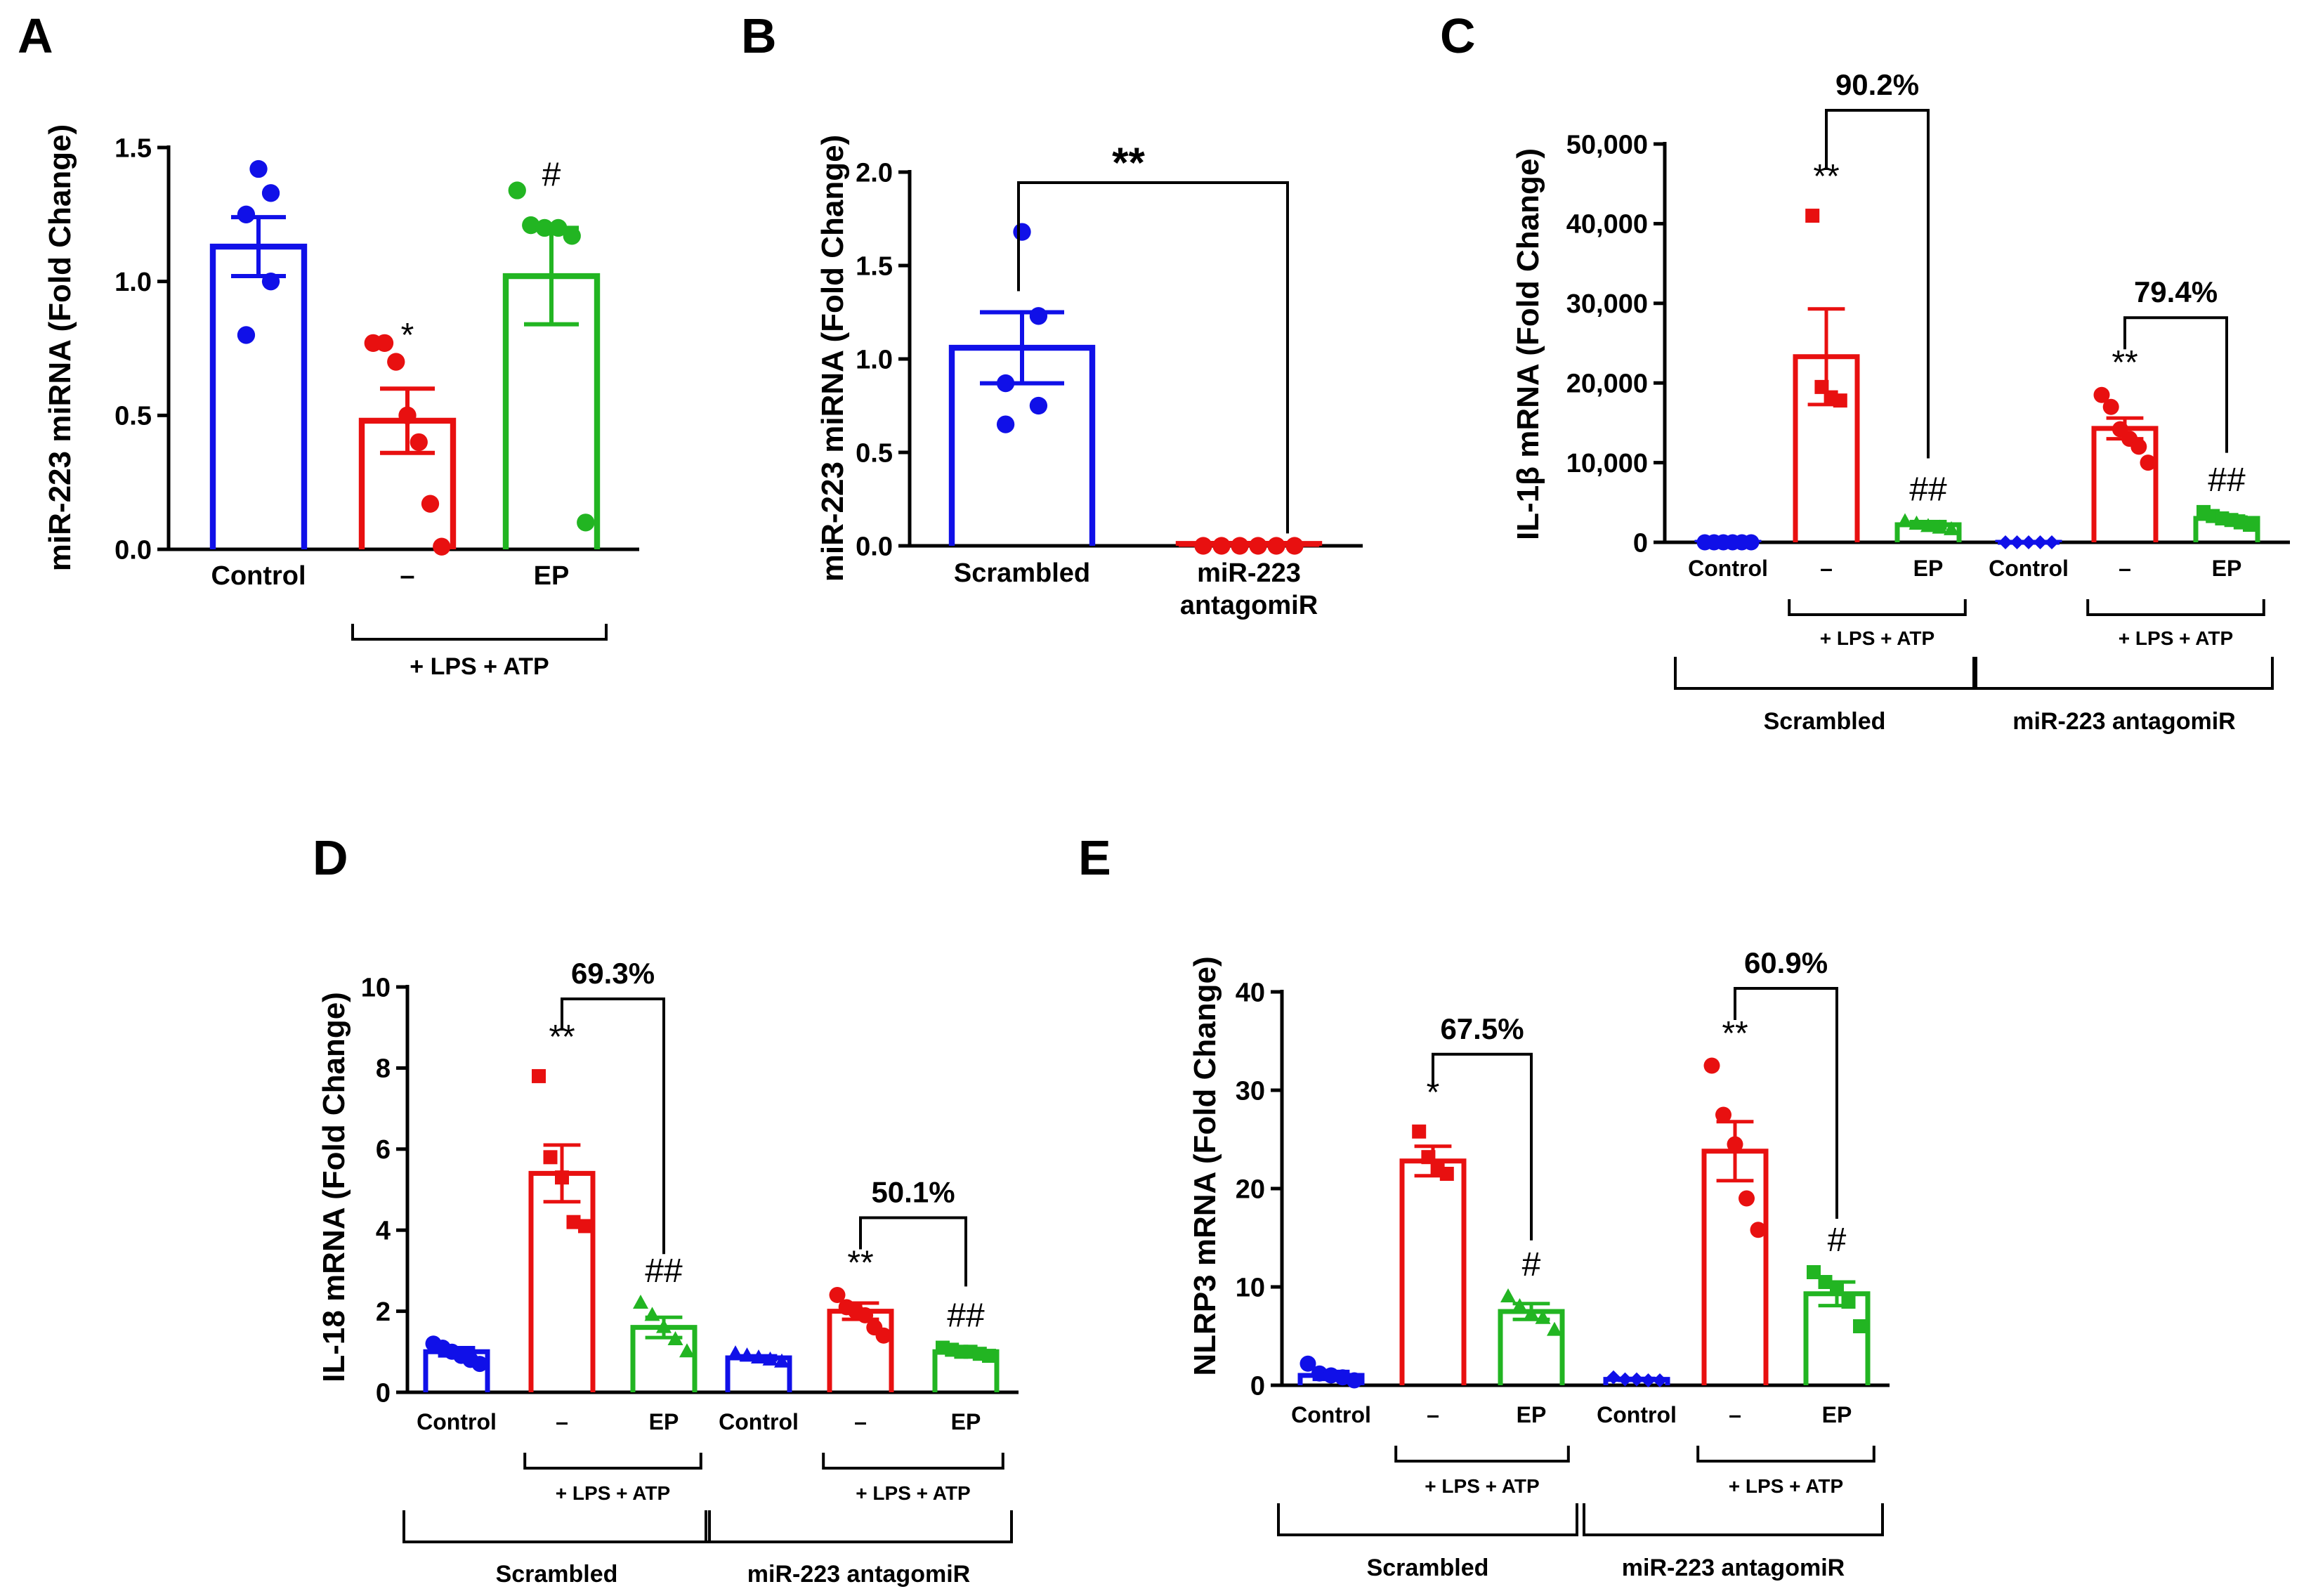 The width and height of the screenshot is (2311, 1596). What do you see at coordinates (383, 1069) in the screenshot?
I see `y-tick-label: 8` at bounding box center [383, 1069].